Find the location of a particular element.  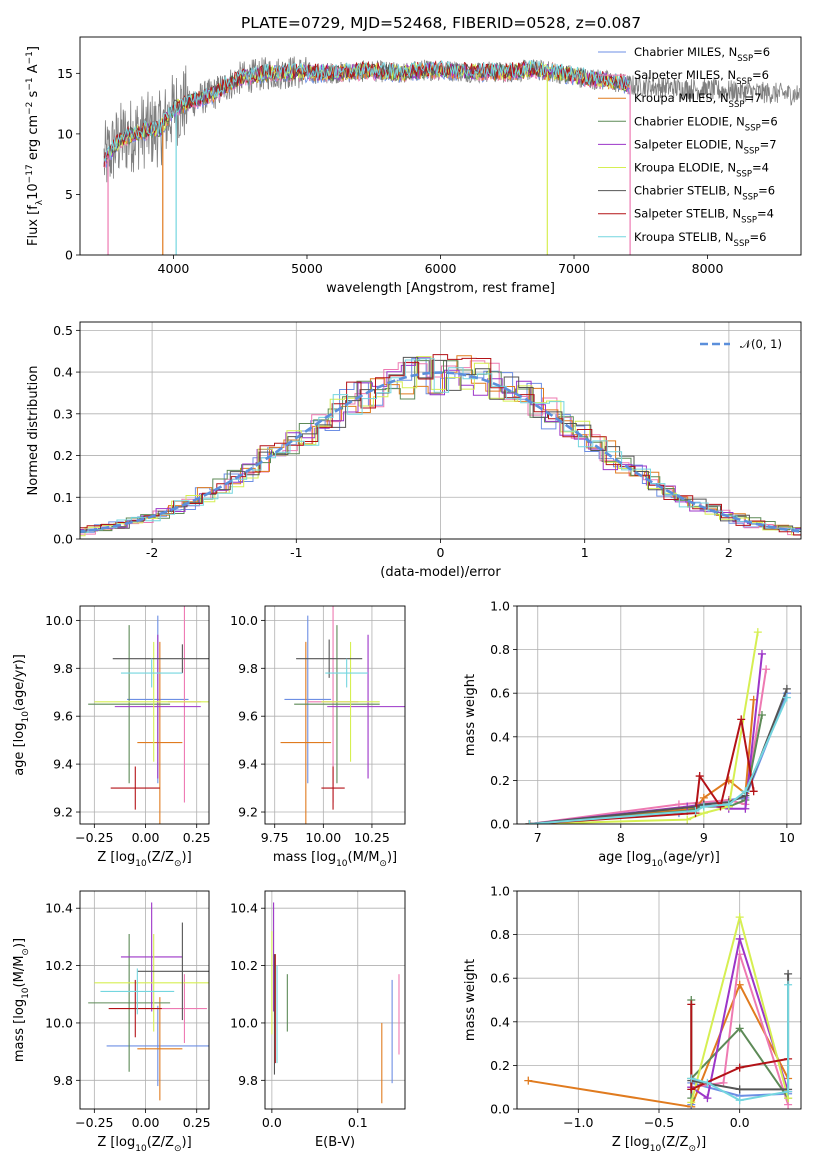

legend-entry: Salpeter ELODIE, NSSP=7 is located at coordinates (705, 146).